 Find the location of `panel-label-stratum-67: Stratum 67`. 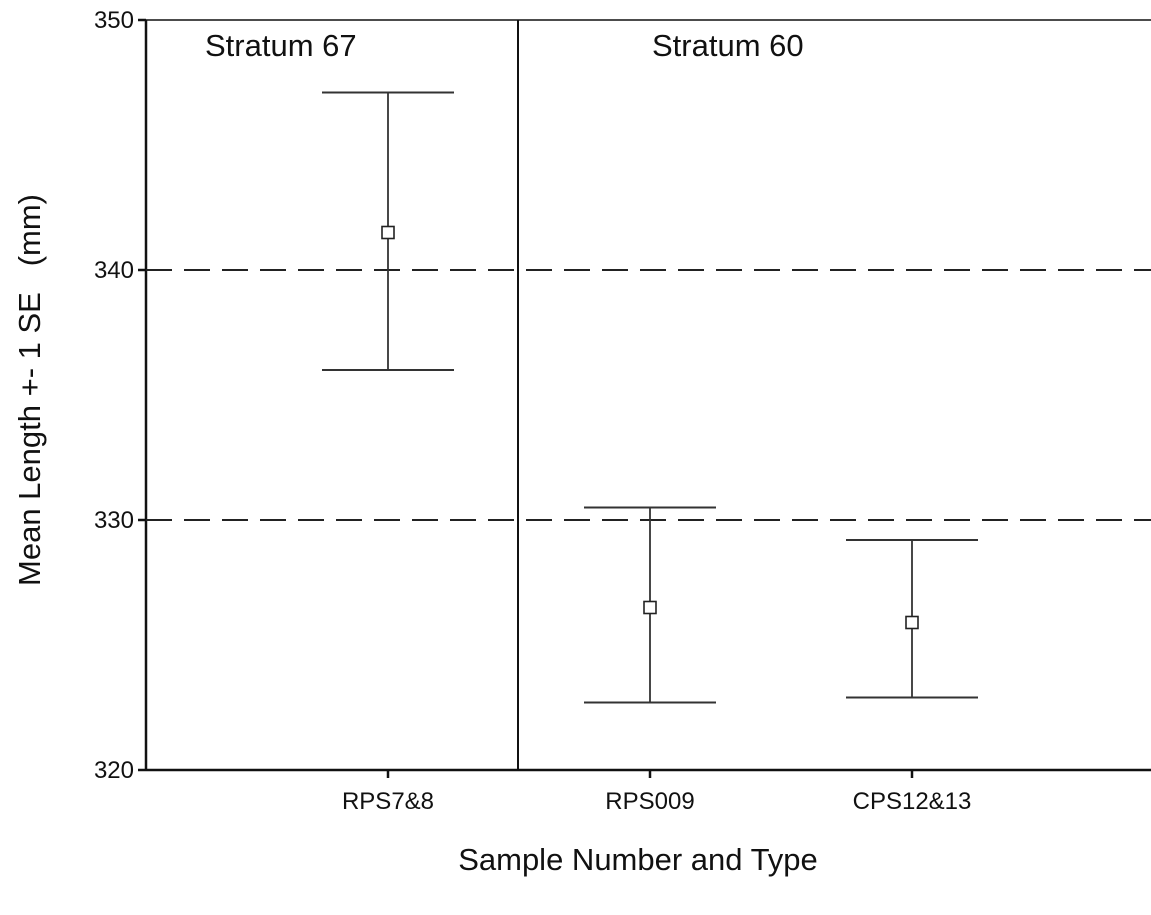

panel-label-stratum-67: Stratum 67 is located at coordinates (281, 45).